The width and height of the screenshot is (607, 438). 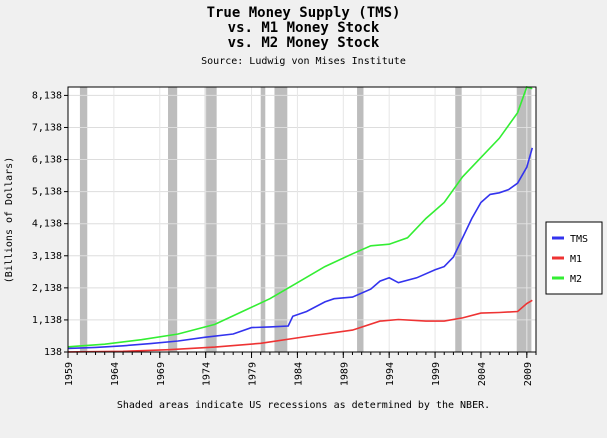 I want to click on x-tick-label: 1959, so click(x=69, y=374).